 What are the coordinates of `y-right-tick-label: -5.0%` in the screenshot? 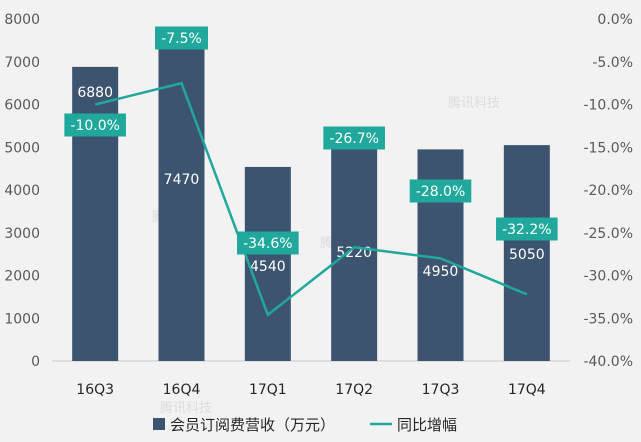 It's located at (612, 63).